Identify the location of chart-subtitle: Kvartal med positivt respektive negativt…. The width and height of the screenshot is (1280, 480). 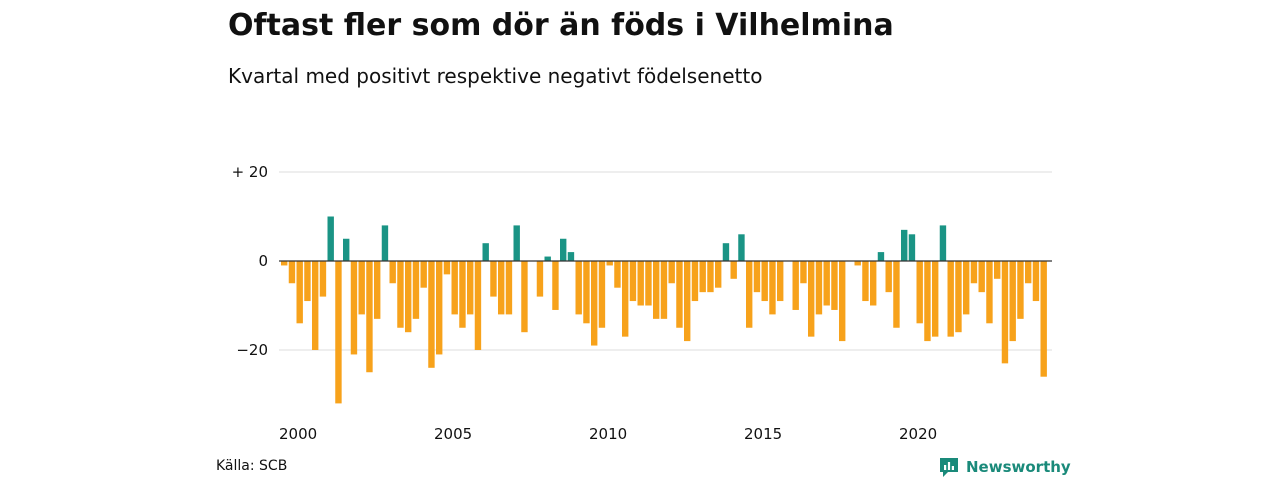
(495, 76).